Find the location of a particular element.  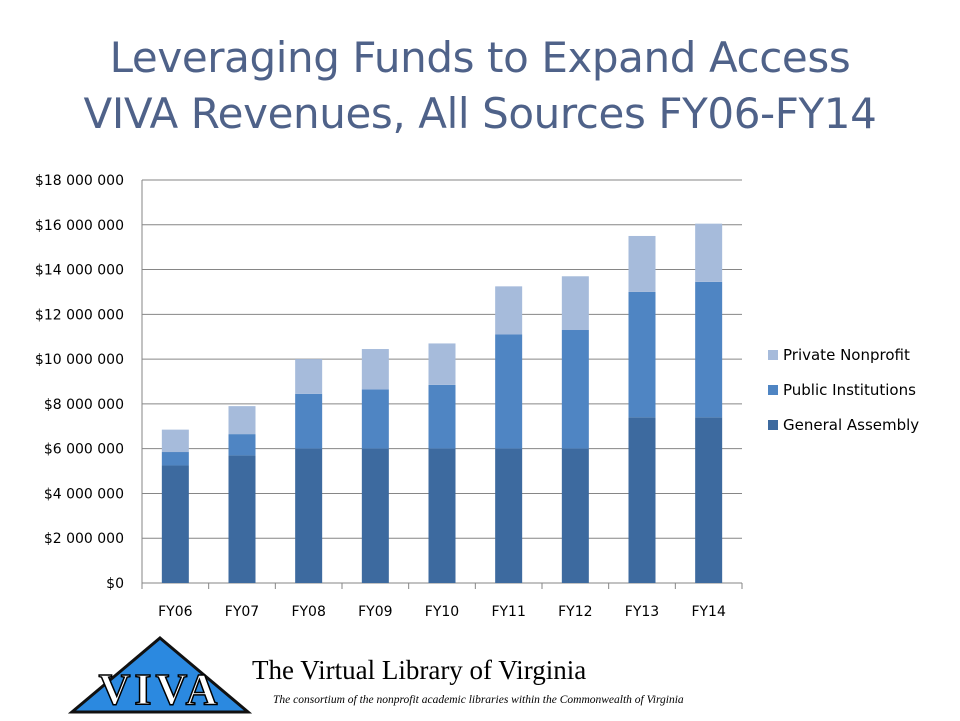

x-tick-label: FY09 is located at coordinates (375, 612).